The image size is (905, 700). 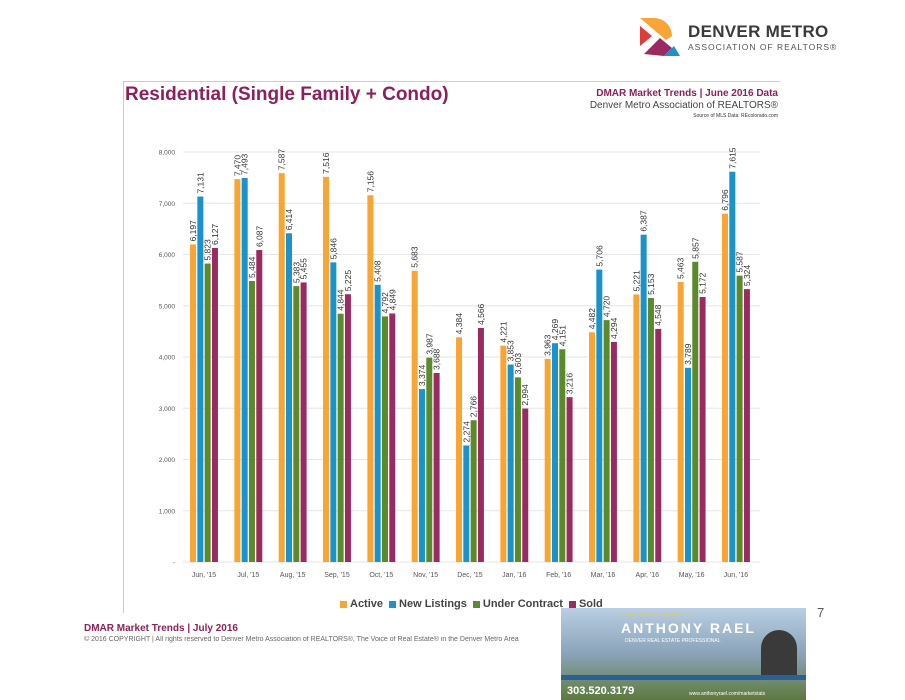 What do you see at coordinates (603, 575) in the screenshot?
I see `x-tick-label: Mar, '16` at bounding box center [603, 575].